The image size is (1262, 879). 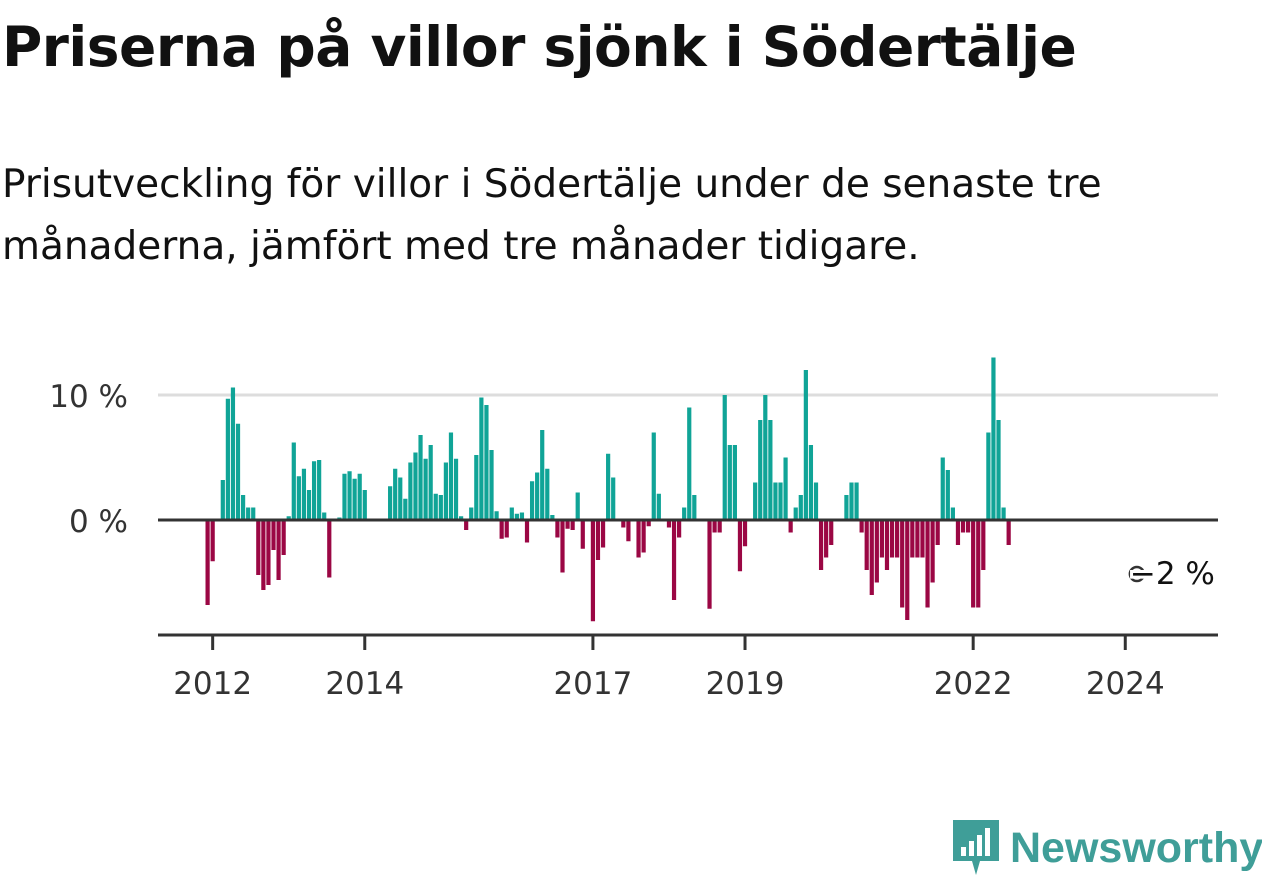 I want to click on brand-name: Newsworthy, so click(x=1136, y=847).